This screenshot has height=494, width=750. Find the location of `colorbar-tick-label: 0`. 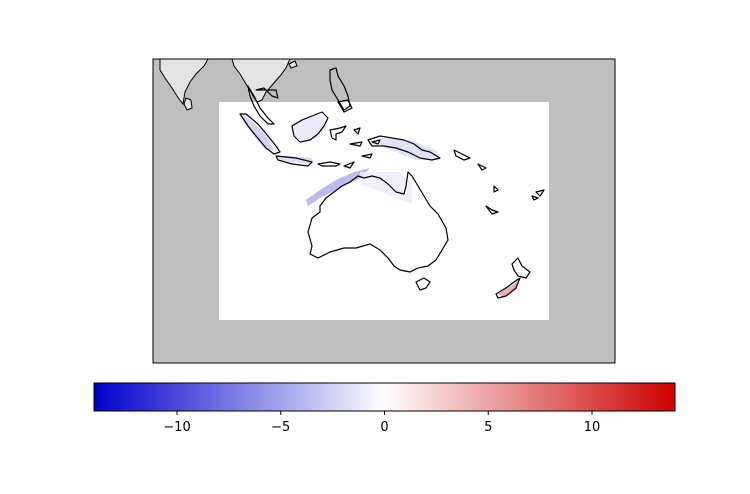

colorbar-tick-label: 0 is located at coordinates (384, 427).